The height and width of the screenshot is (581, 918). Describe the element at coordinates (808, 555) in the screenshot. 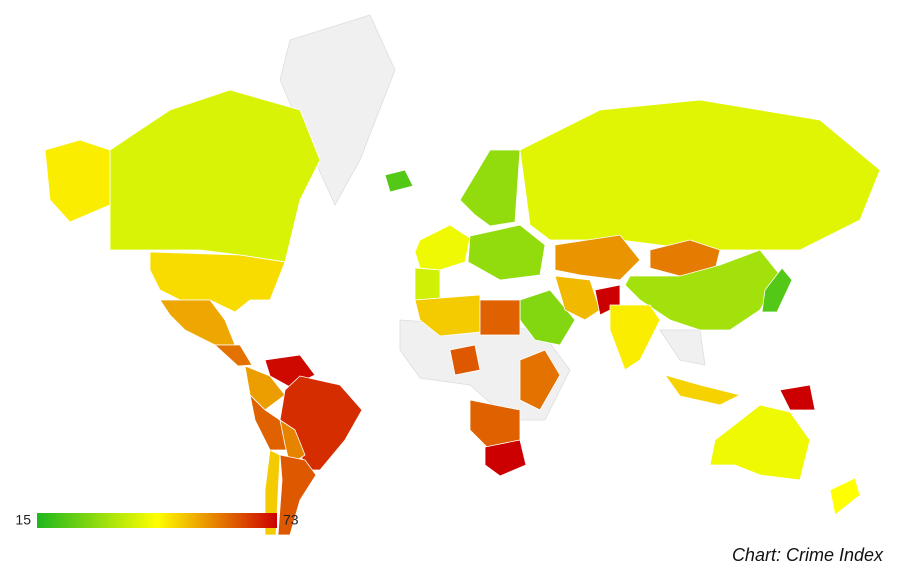

I see `chart-title: Chart: Crime Index` at that location.